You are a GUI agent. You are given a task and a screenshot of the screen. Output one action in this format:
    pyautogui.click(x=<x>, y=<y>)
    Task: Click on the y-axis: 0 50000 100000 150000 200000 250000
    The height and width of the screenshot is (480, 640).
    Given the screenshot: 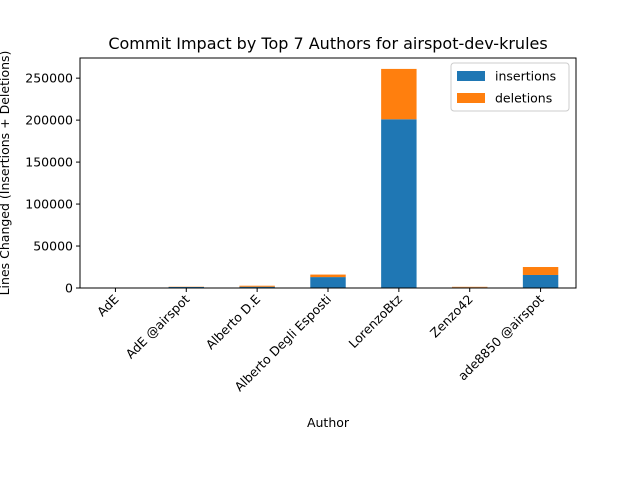 What is the action you would take?
    pyautogui.click(x=52, y=183)
    